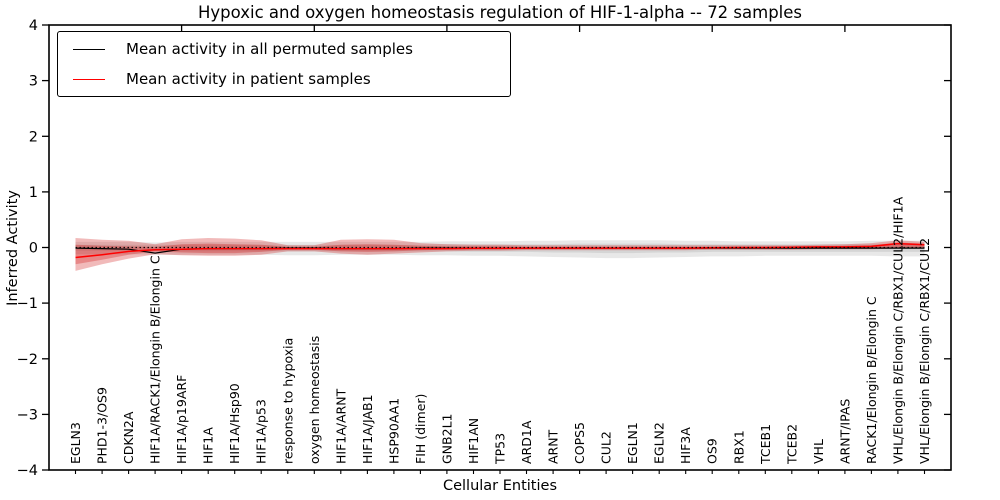  What do you see at coordinates (27, 471) in the screenshot?
I see `y-tick-label: −4` at bounding box center [27, 471].